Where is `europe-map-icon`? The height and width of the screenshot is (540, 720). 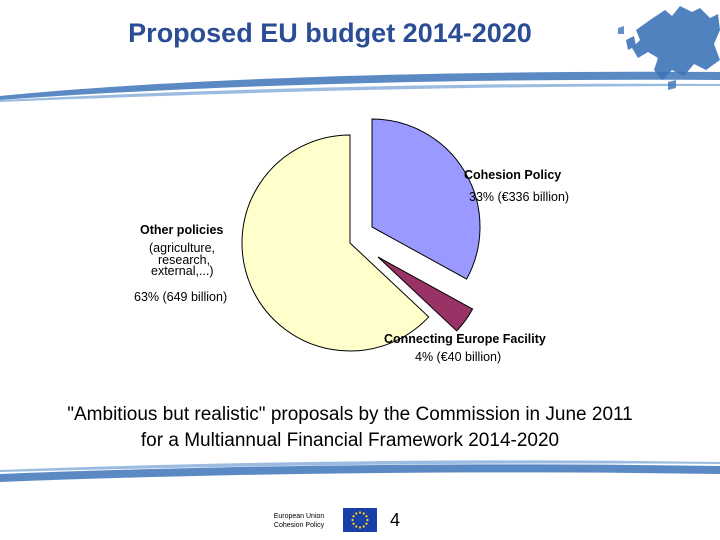 europe-map-icon is located at coordinates (669, 48).